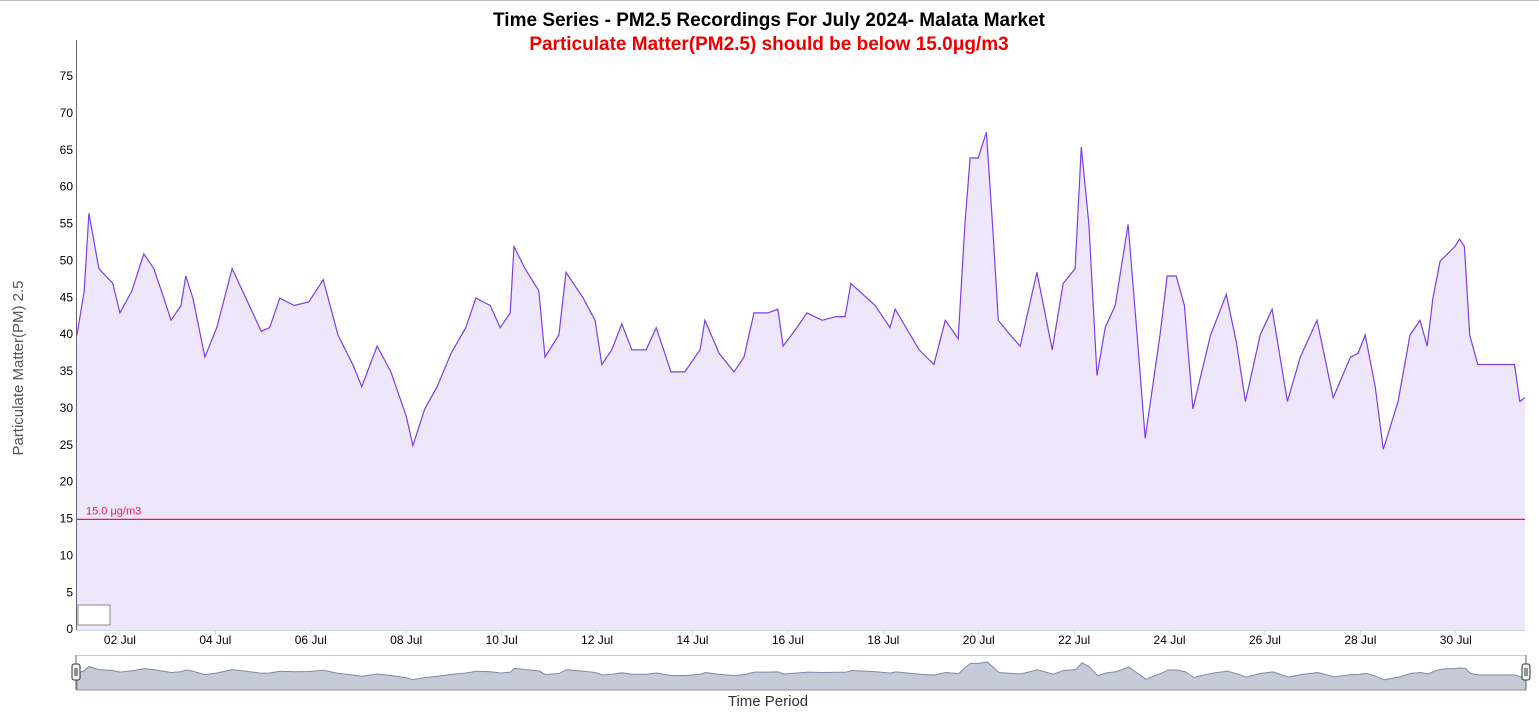  I want to click on x-tick-label: 22 Jul, so click(1074, 640).